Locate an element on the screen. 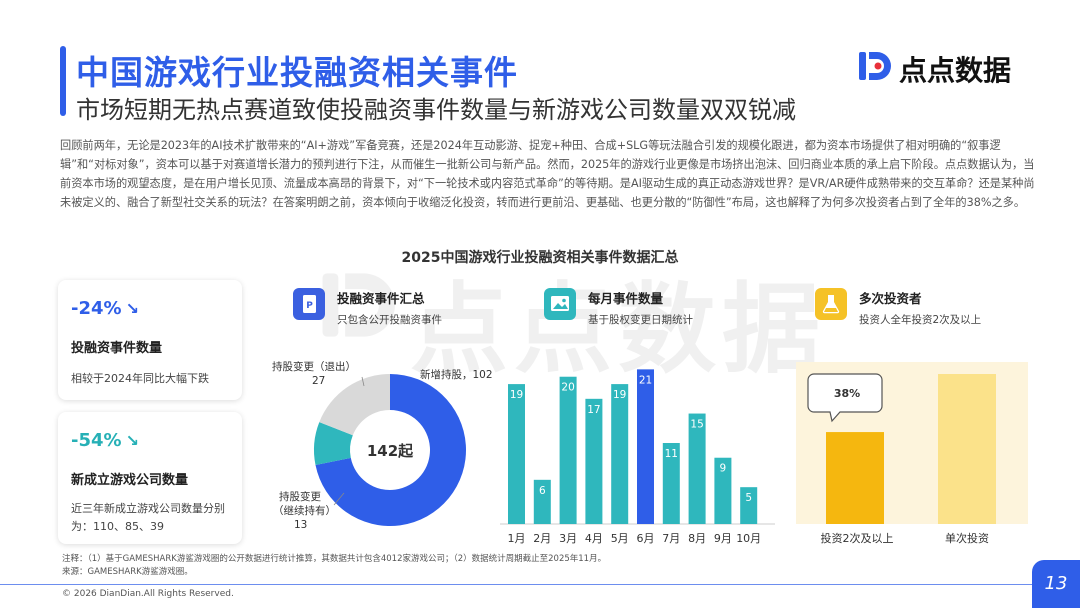 The height and width of the screenshot is (608, 1080). x-tick-label: 4月 is located at coordinates (594, 538).